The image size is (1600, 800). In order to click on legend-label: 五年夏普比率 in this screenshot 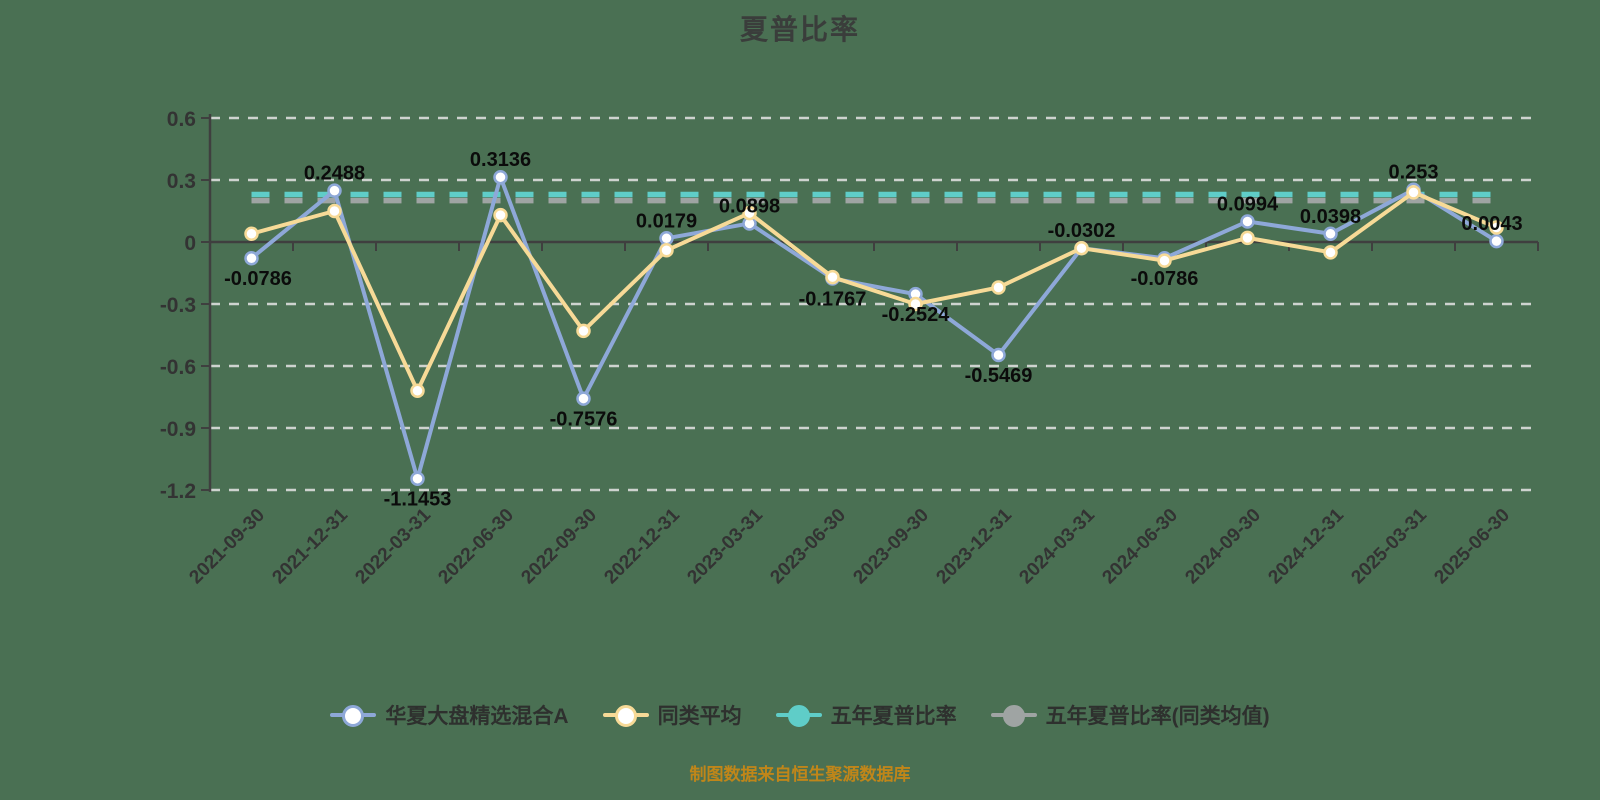, I will do `click(893, 716)`.